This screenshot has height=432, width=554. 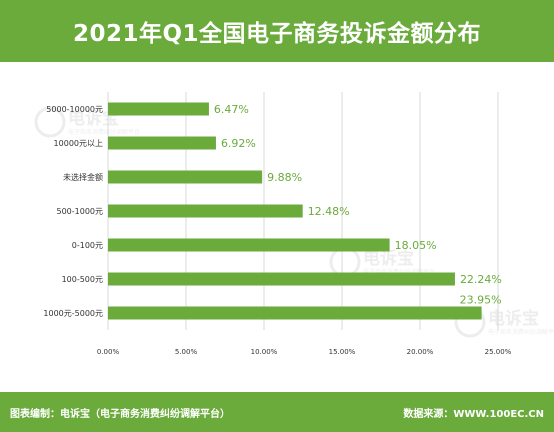 What do you see at coordinates (277, 412) in the screenshot?
I see `footer: 图表编制：电诉宝（电子商务消费纠纷调解平台） 数据来源：WWW.100EC.CN` at bounding box center [277, 412].